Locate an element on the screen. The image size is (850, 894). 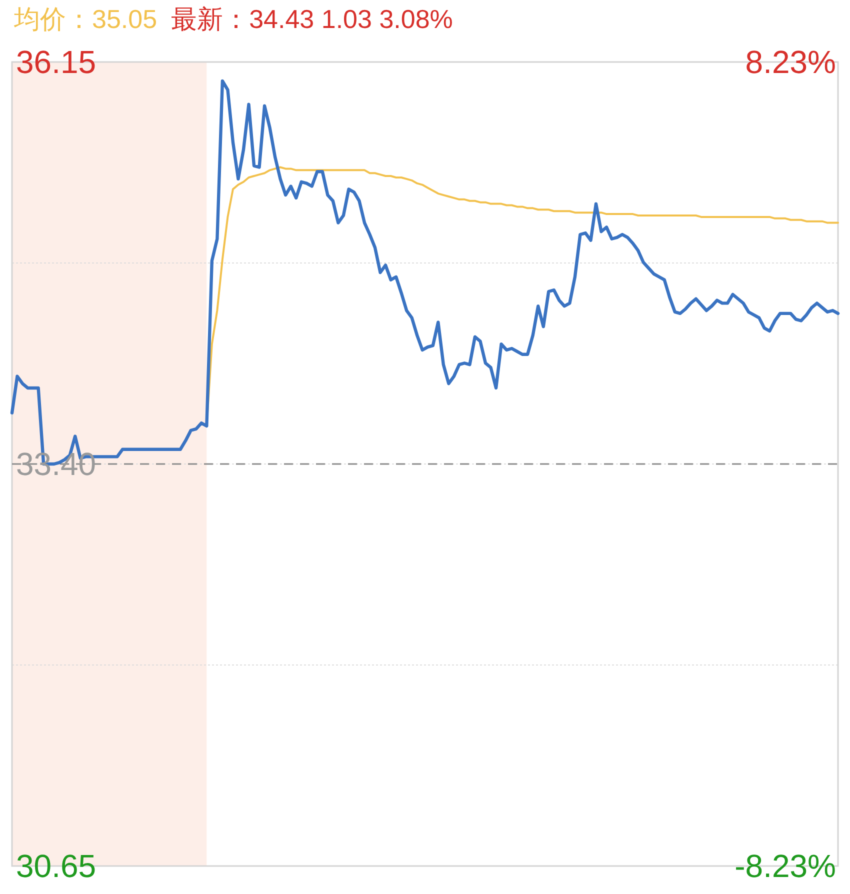
text: 均价：35.05 is located at coordinates (85, 19).